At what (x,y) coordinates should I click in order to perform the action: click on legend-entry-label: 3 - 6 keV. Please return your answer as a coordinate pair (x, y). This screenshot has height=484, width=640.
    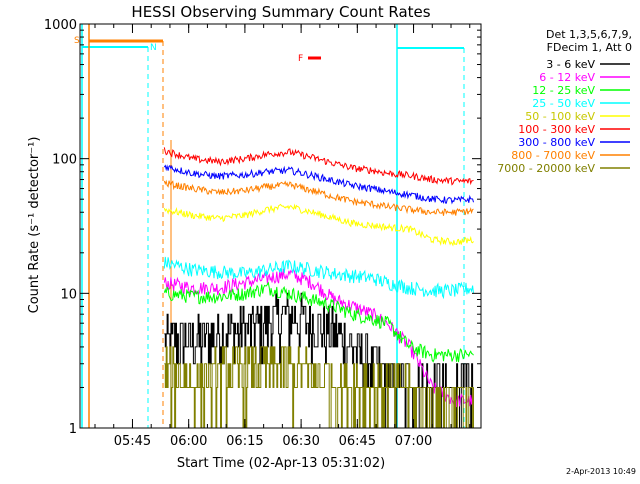
    Looking at the image, I should click on (570, 64).